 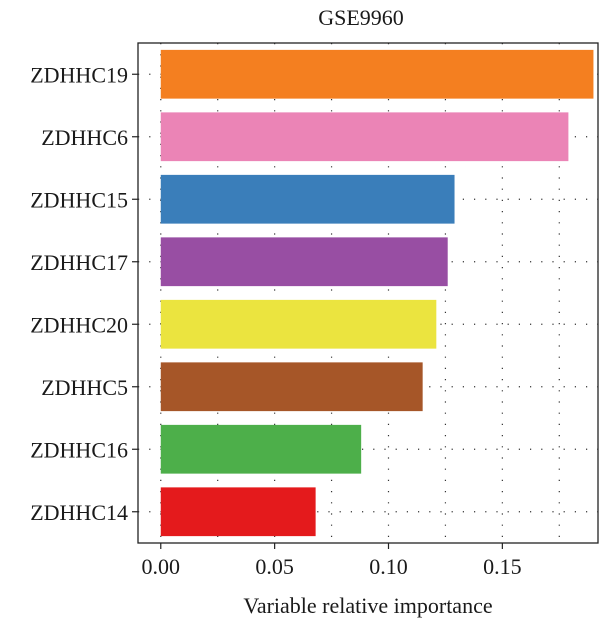 What do you see at coordinates (79, 74) in the screenshot?
I see `category-label-zdhhc19: ZDHHC19` at bounding box center [79, 74].